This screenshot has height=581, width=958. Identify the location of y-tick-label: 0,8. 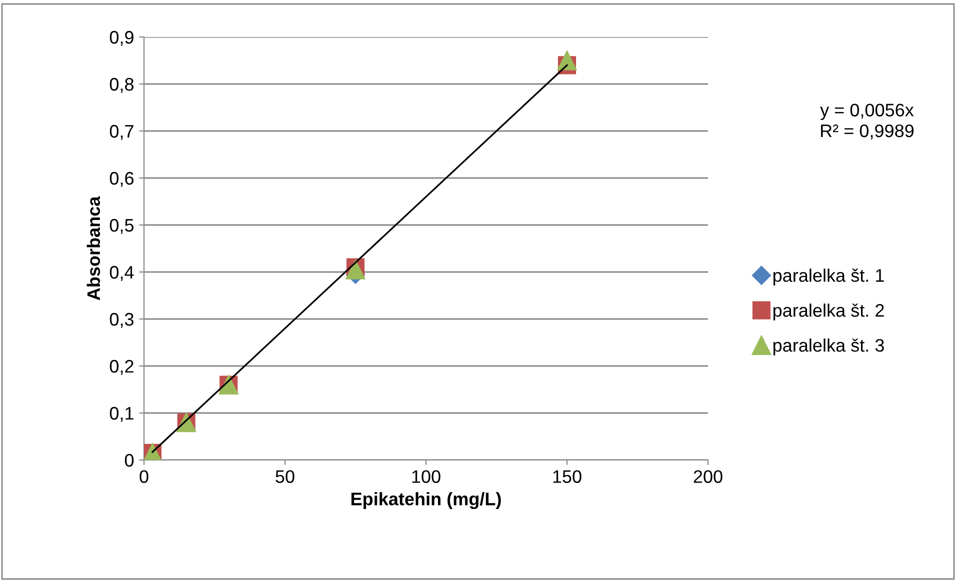
(122, 85).